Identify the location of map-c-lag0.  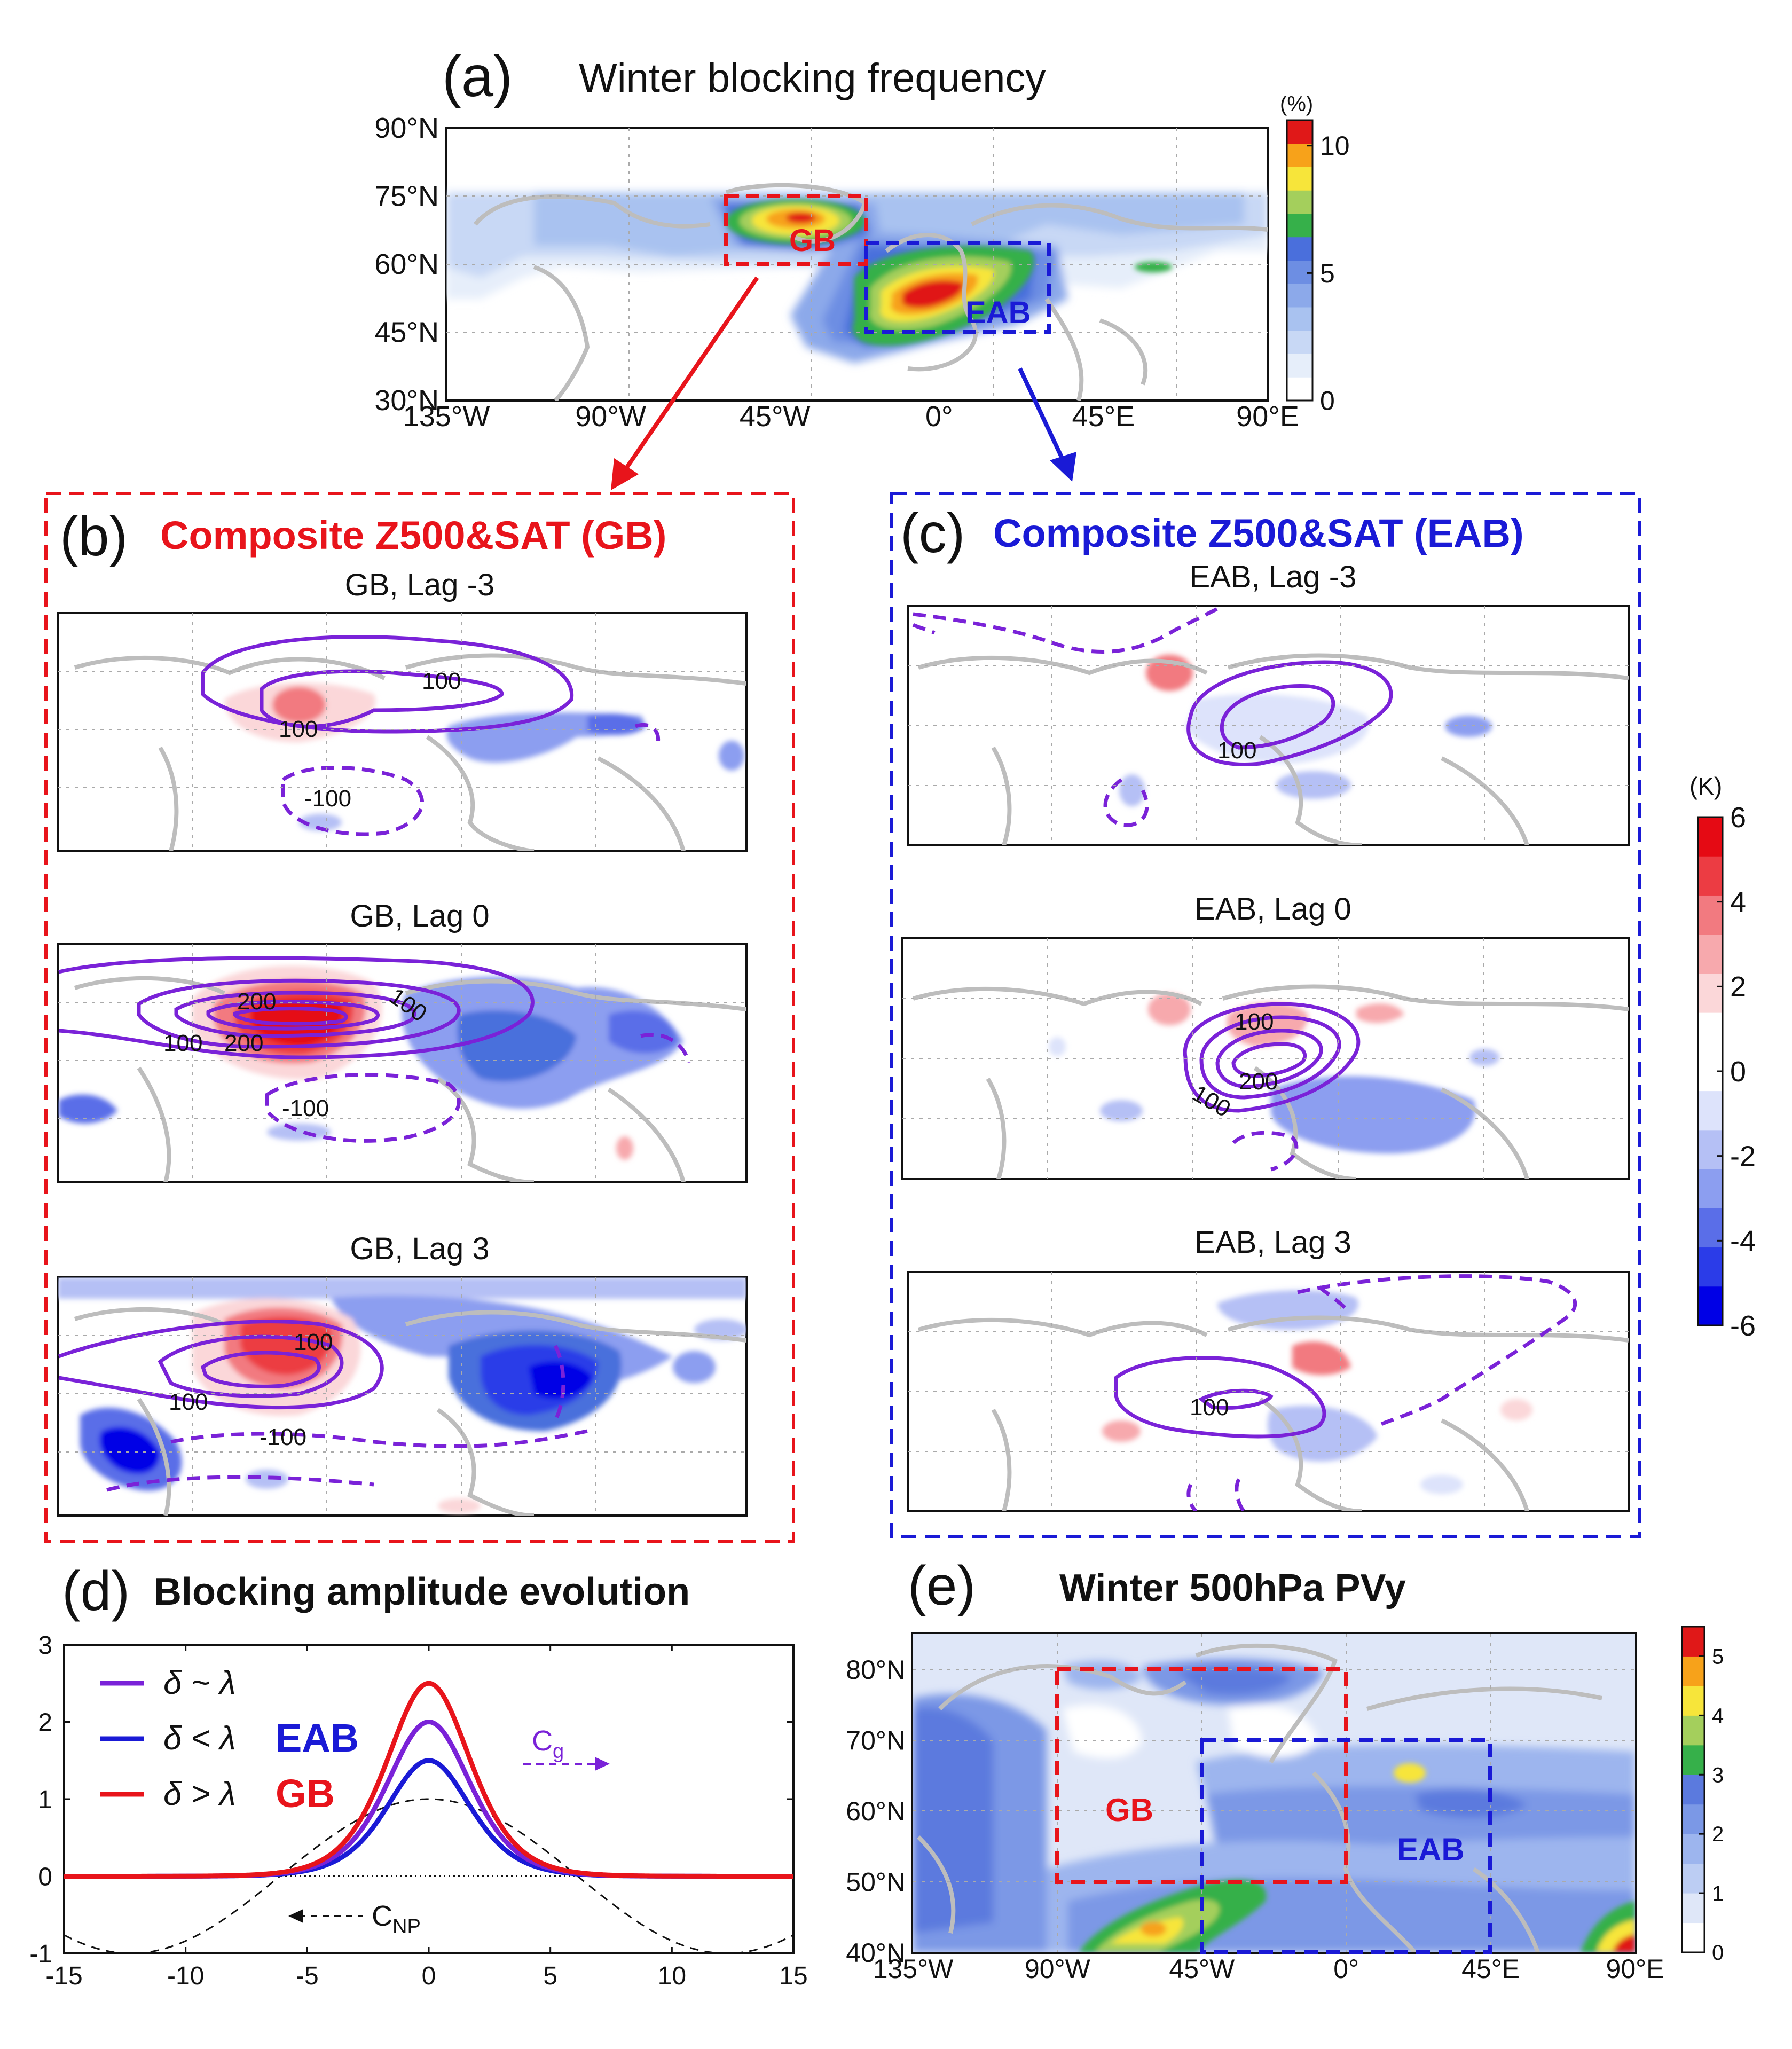
(1270, 1081).